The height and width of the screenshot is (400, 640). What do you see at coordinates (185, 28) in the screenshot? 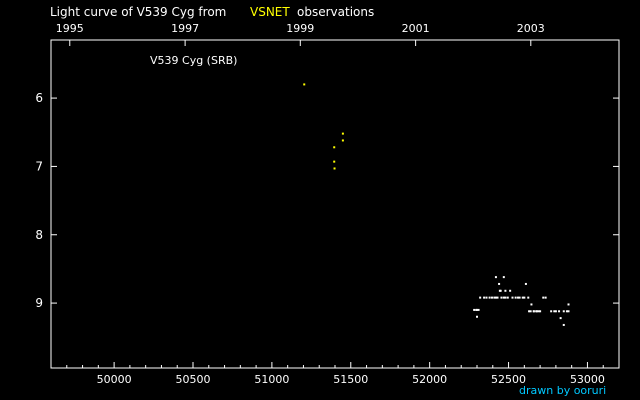
I see `year-tick-label: 1997` at bounding box center [185, 28].